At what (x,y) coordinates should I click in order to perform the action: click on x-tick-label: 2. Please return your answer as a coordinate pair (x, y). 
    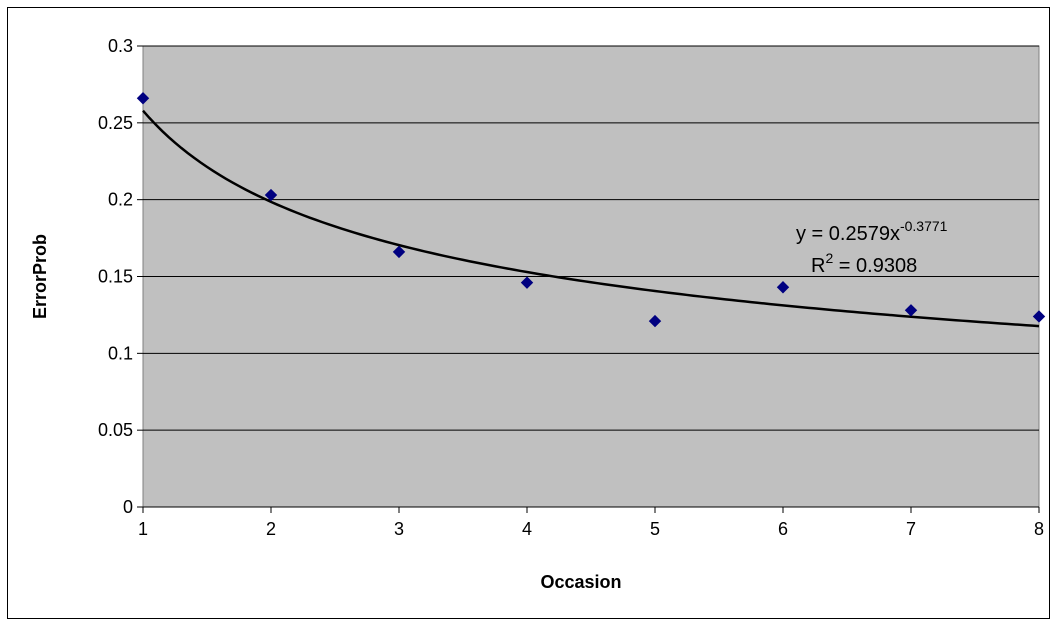
    Looking at the image, I should click on (271, 529).